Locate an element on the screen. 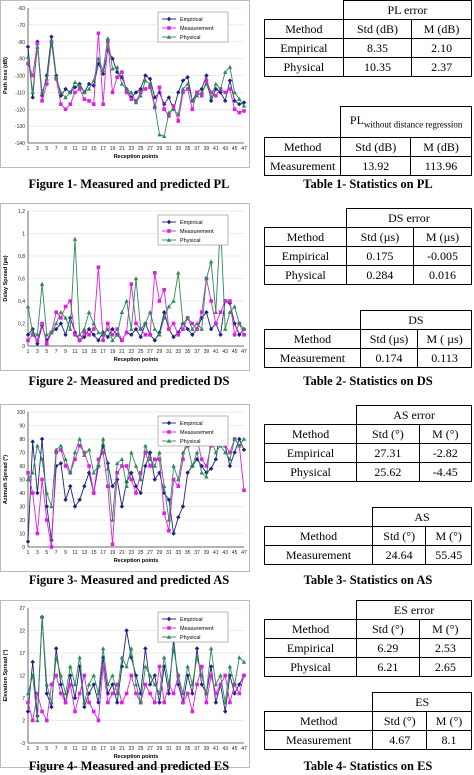 This screenshot has width=474, height=775. cell: Measurement is located at coordinates (312, 358).